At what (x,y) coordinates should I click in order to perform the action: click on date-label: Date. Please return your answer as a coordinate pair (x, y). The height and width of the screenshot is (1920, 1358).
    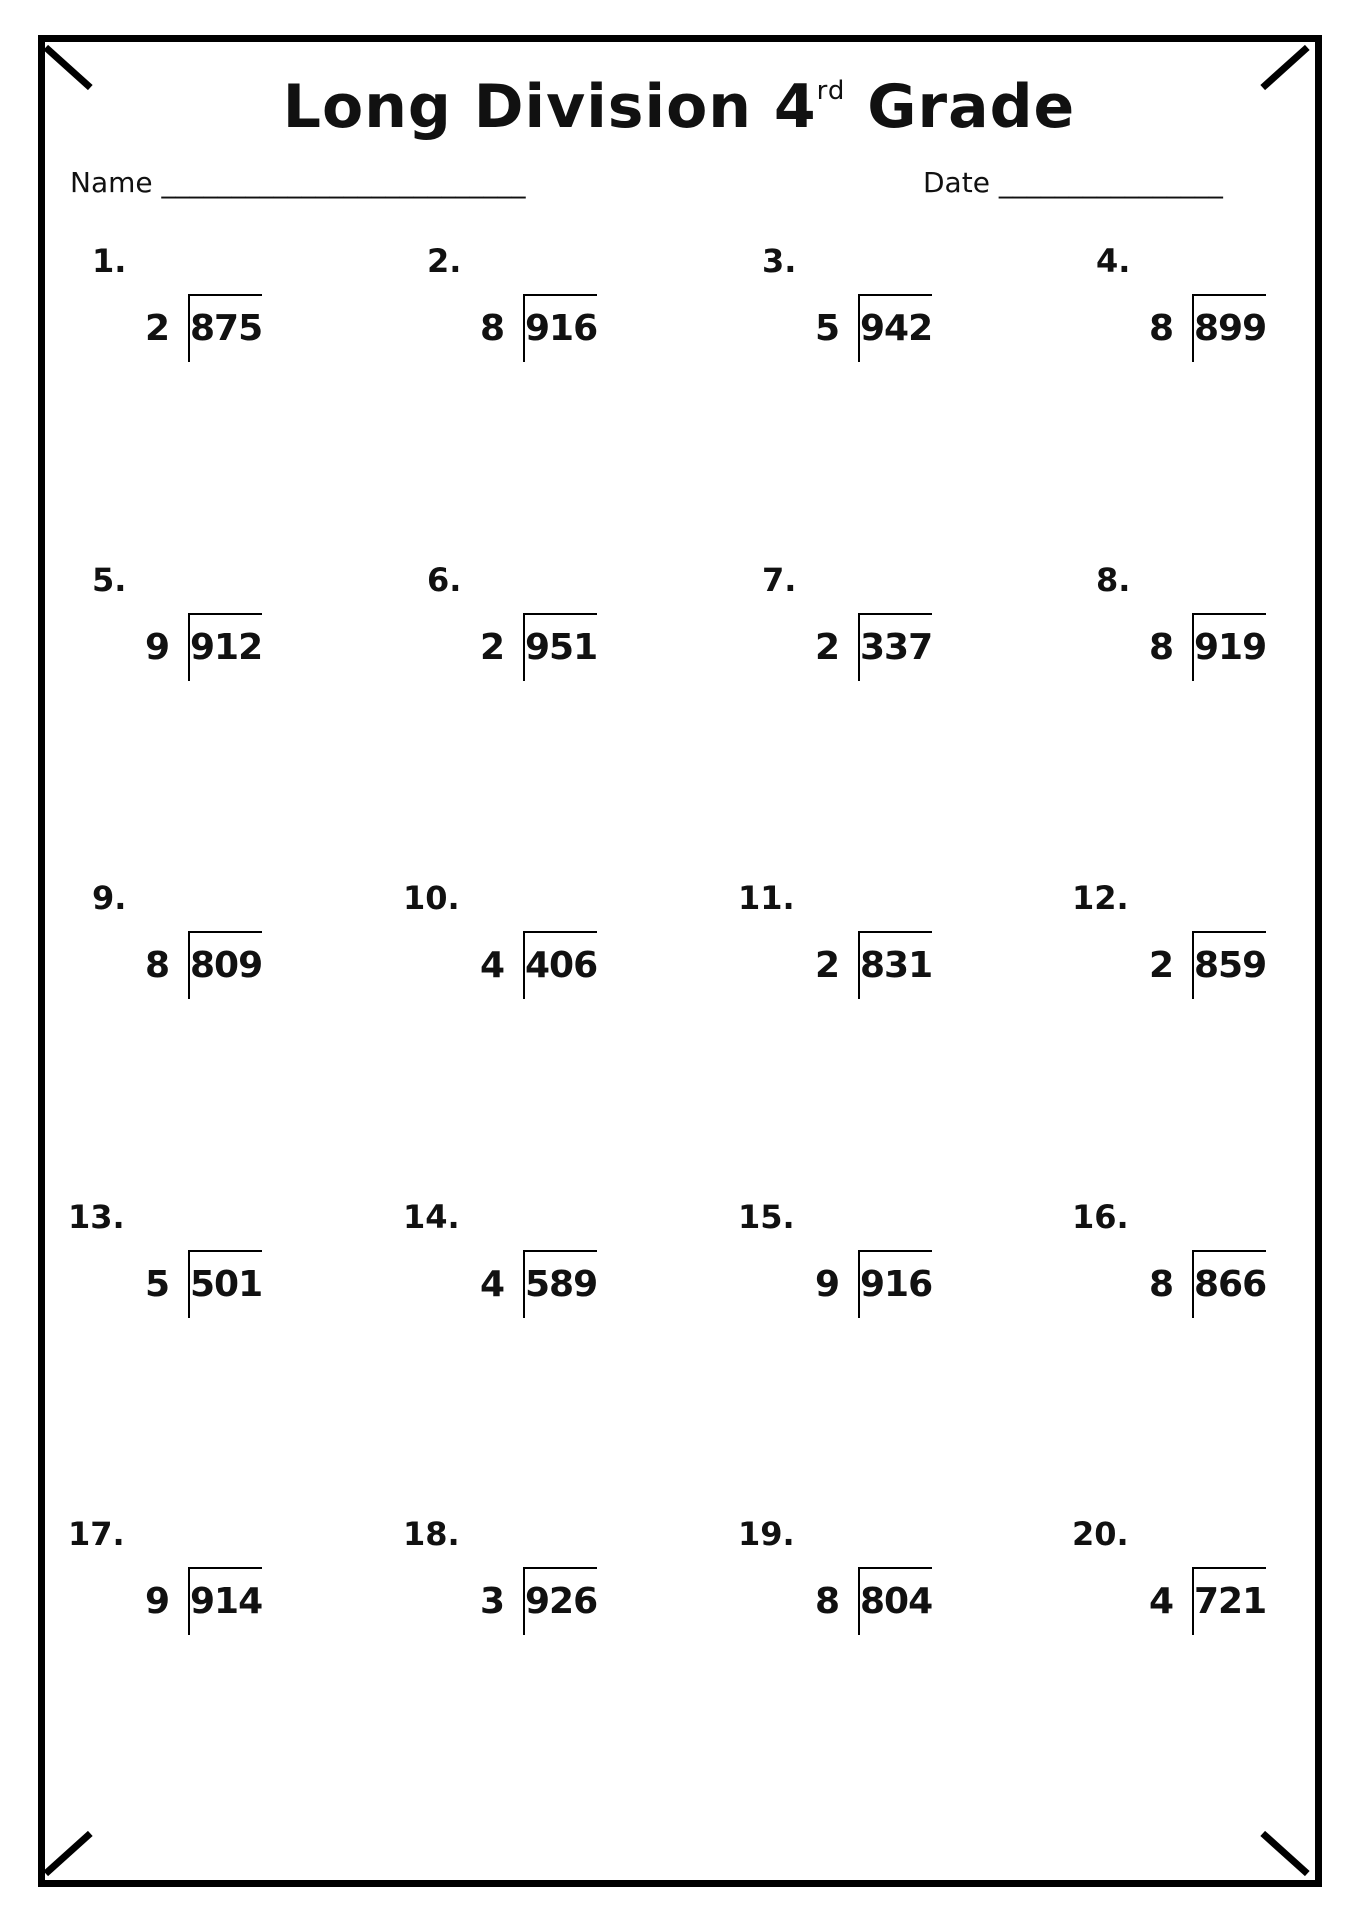
    Looking at the image, I should click on (956, 182).